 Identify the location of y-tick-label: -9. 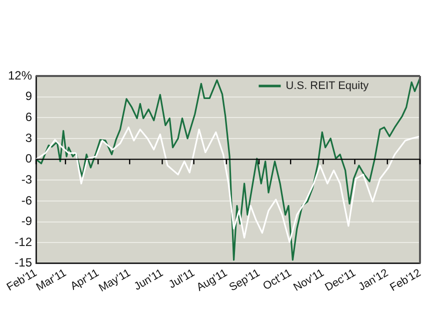
(26, 221).